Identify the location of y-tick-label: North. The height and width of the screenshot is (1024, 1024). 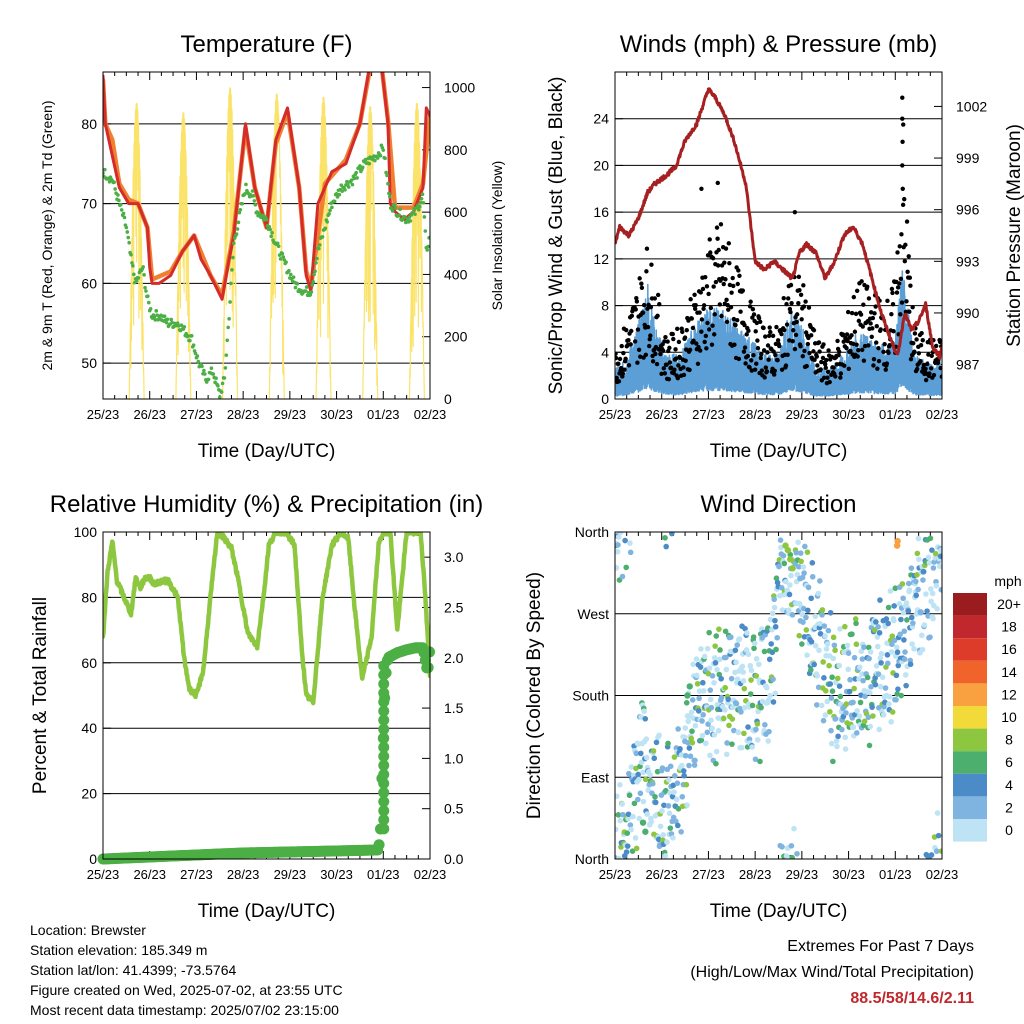
(592, 859).